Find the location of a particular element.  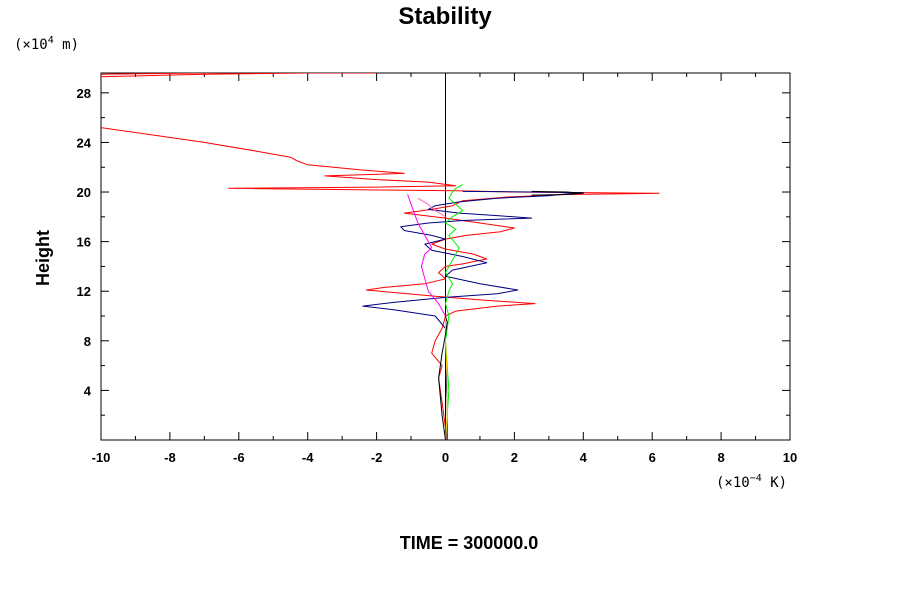

x-axis-unit: (×10−4 K) is located at coordinates (751, 482).